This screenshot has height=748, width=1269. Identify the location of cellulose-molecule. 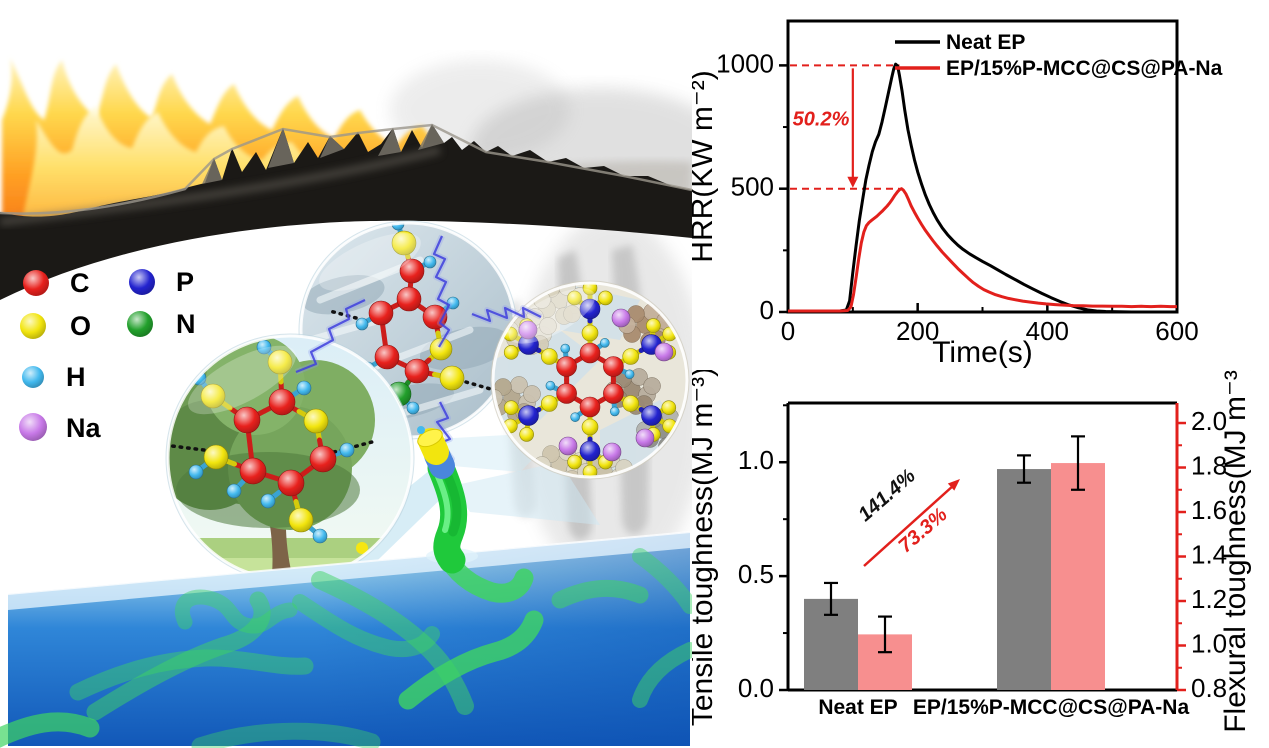
(272, 441).